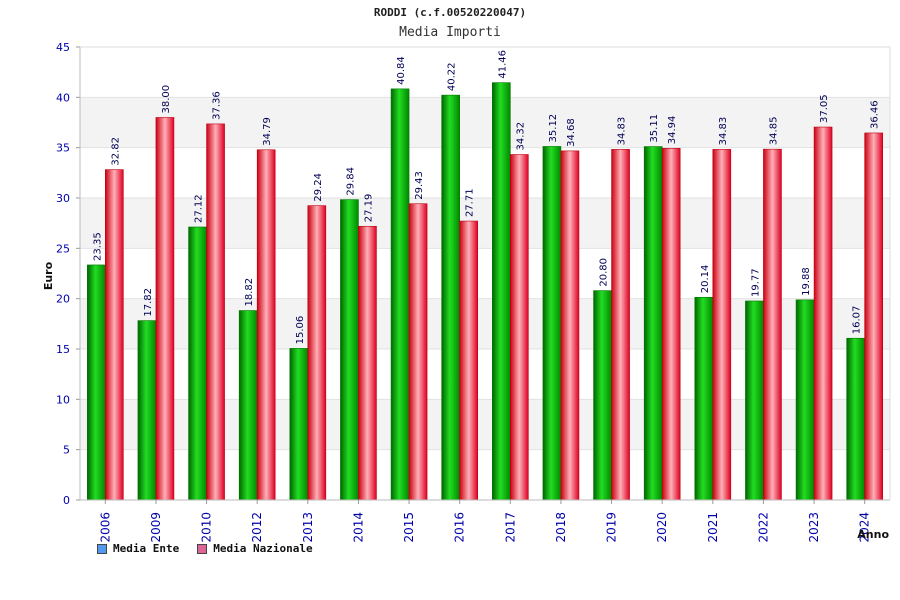 This screenshot has height=600, width=900. What do you see at coordinates (350, 181) in the screenshot?
I see `data-label-ente: 29.84` at bounding box center [350, 181].